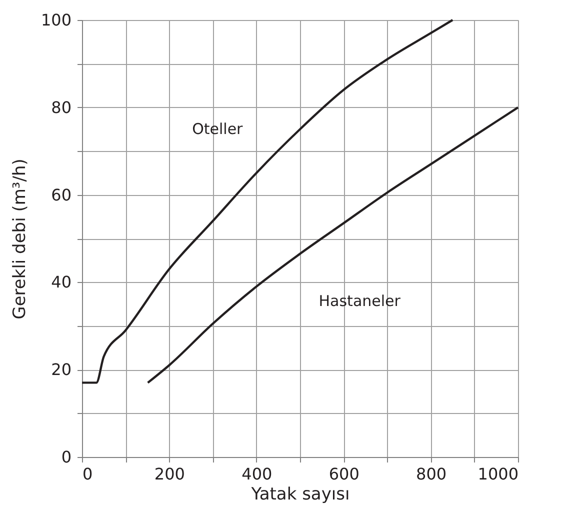  Describe the element at coordinates (431, 474) in the screenshot. I see `x-tick-label: 800` at that location.